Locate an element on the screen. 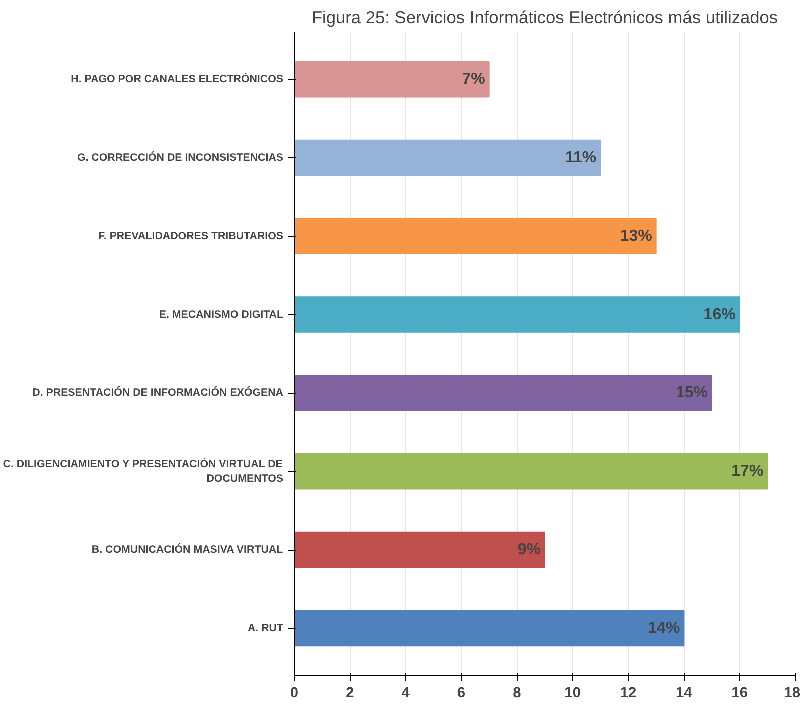 The height and width of the screenshot is (704, 804). y-tick-label: B. COMUNICACIÓN MASIVA VIRTUAL is located at coordinates (188, 549).